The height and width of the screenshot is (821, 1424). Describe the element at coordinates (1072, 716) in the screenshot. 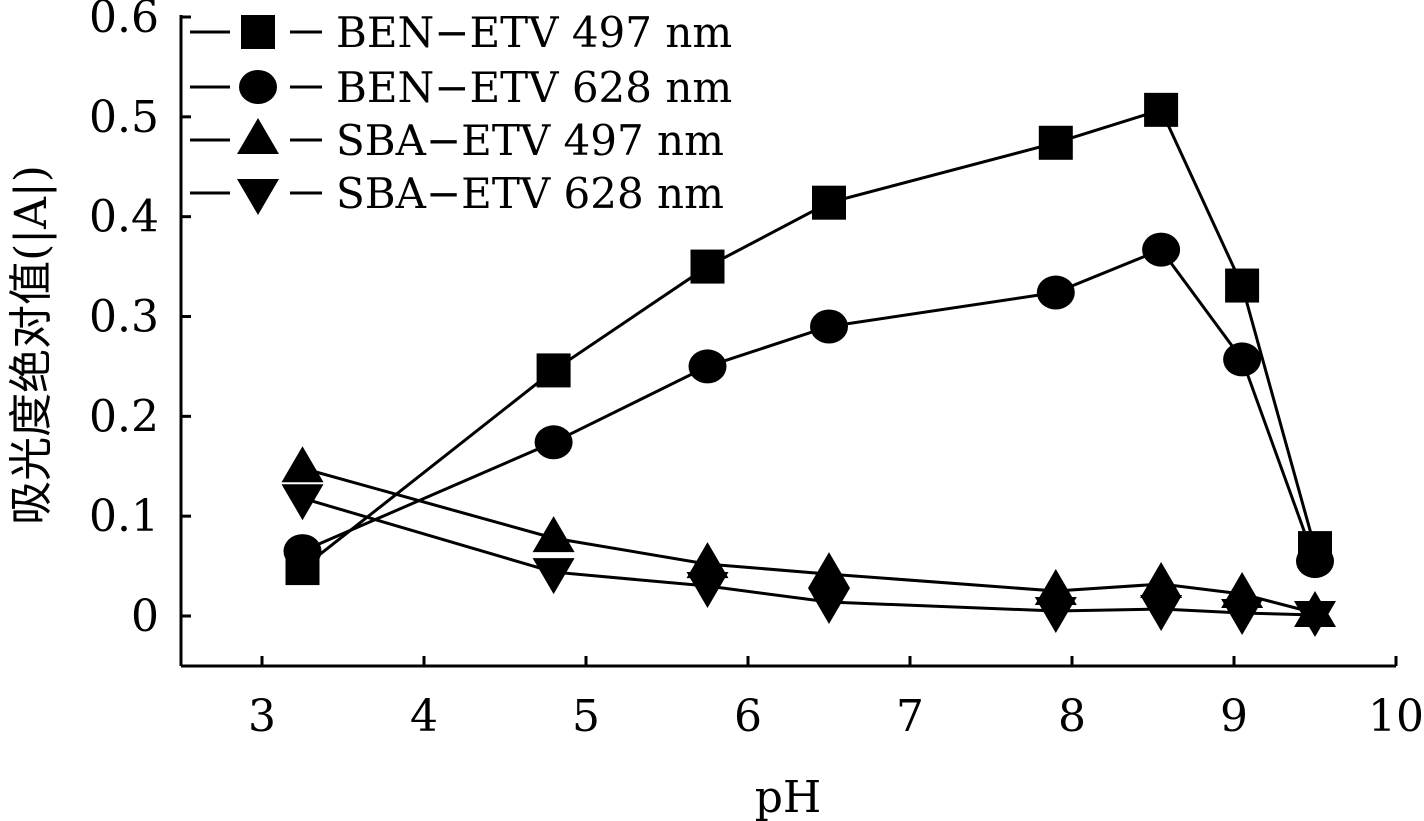

I see `x-tick-label: 8` at that location.